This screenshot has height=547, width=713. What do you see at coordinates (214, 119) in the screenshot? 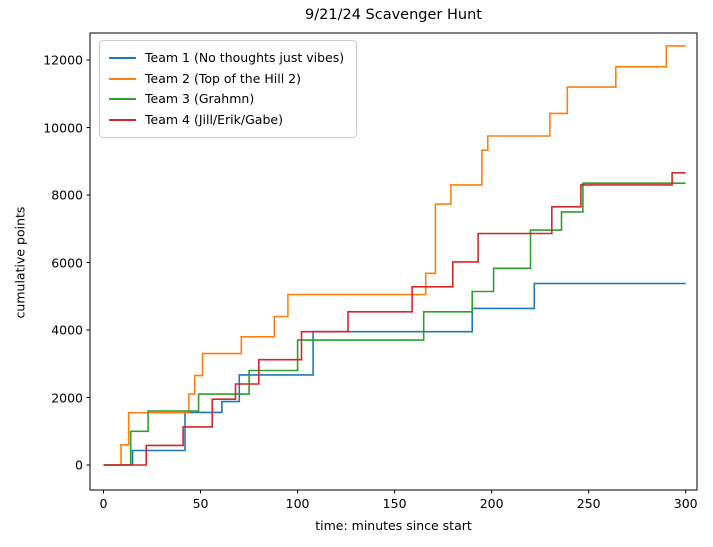
I see `legend-label-team4: Team 4 (Jill/Erik/Gabe)` at bounding box center [214, 119].